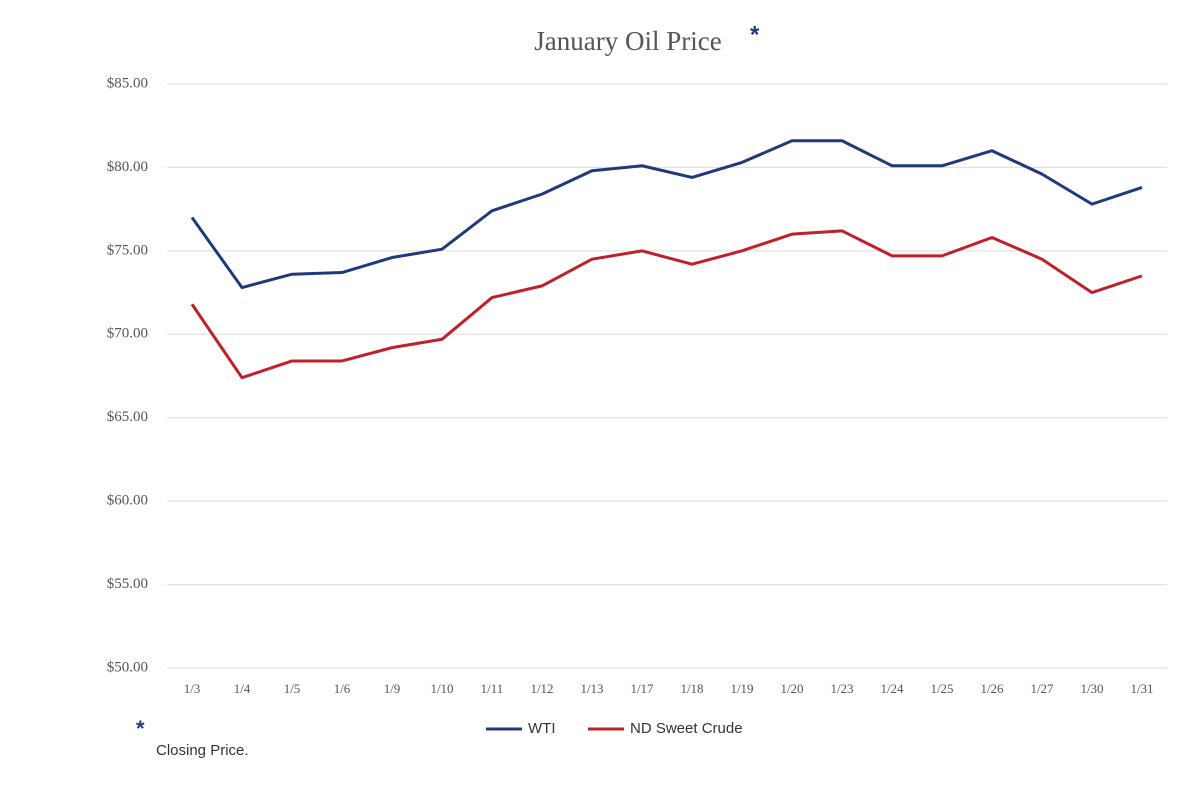 The image size is (1200, 788). I want to click on x-tick-label: 1/17, so click(642, 688).